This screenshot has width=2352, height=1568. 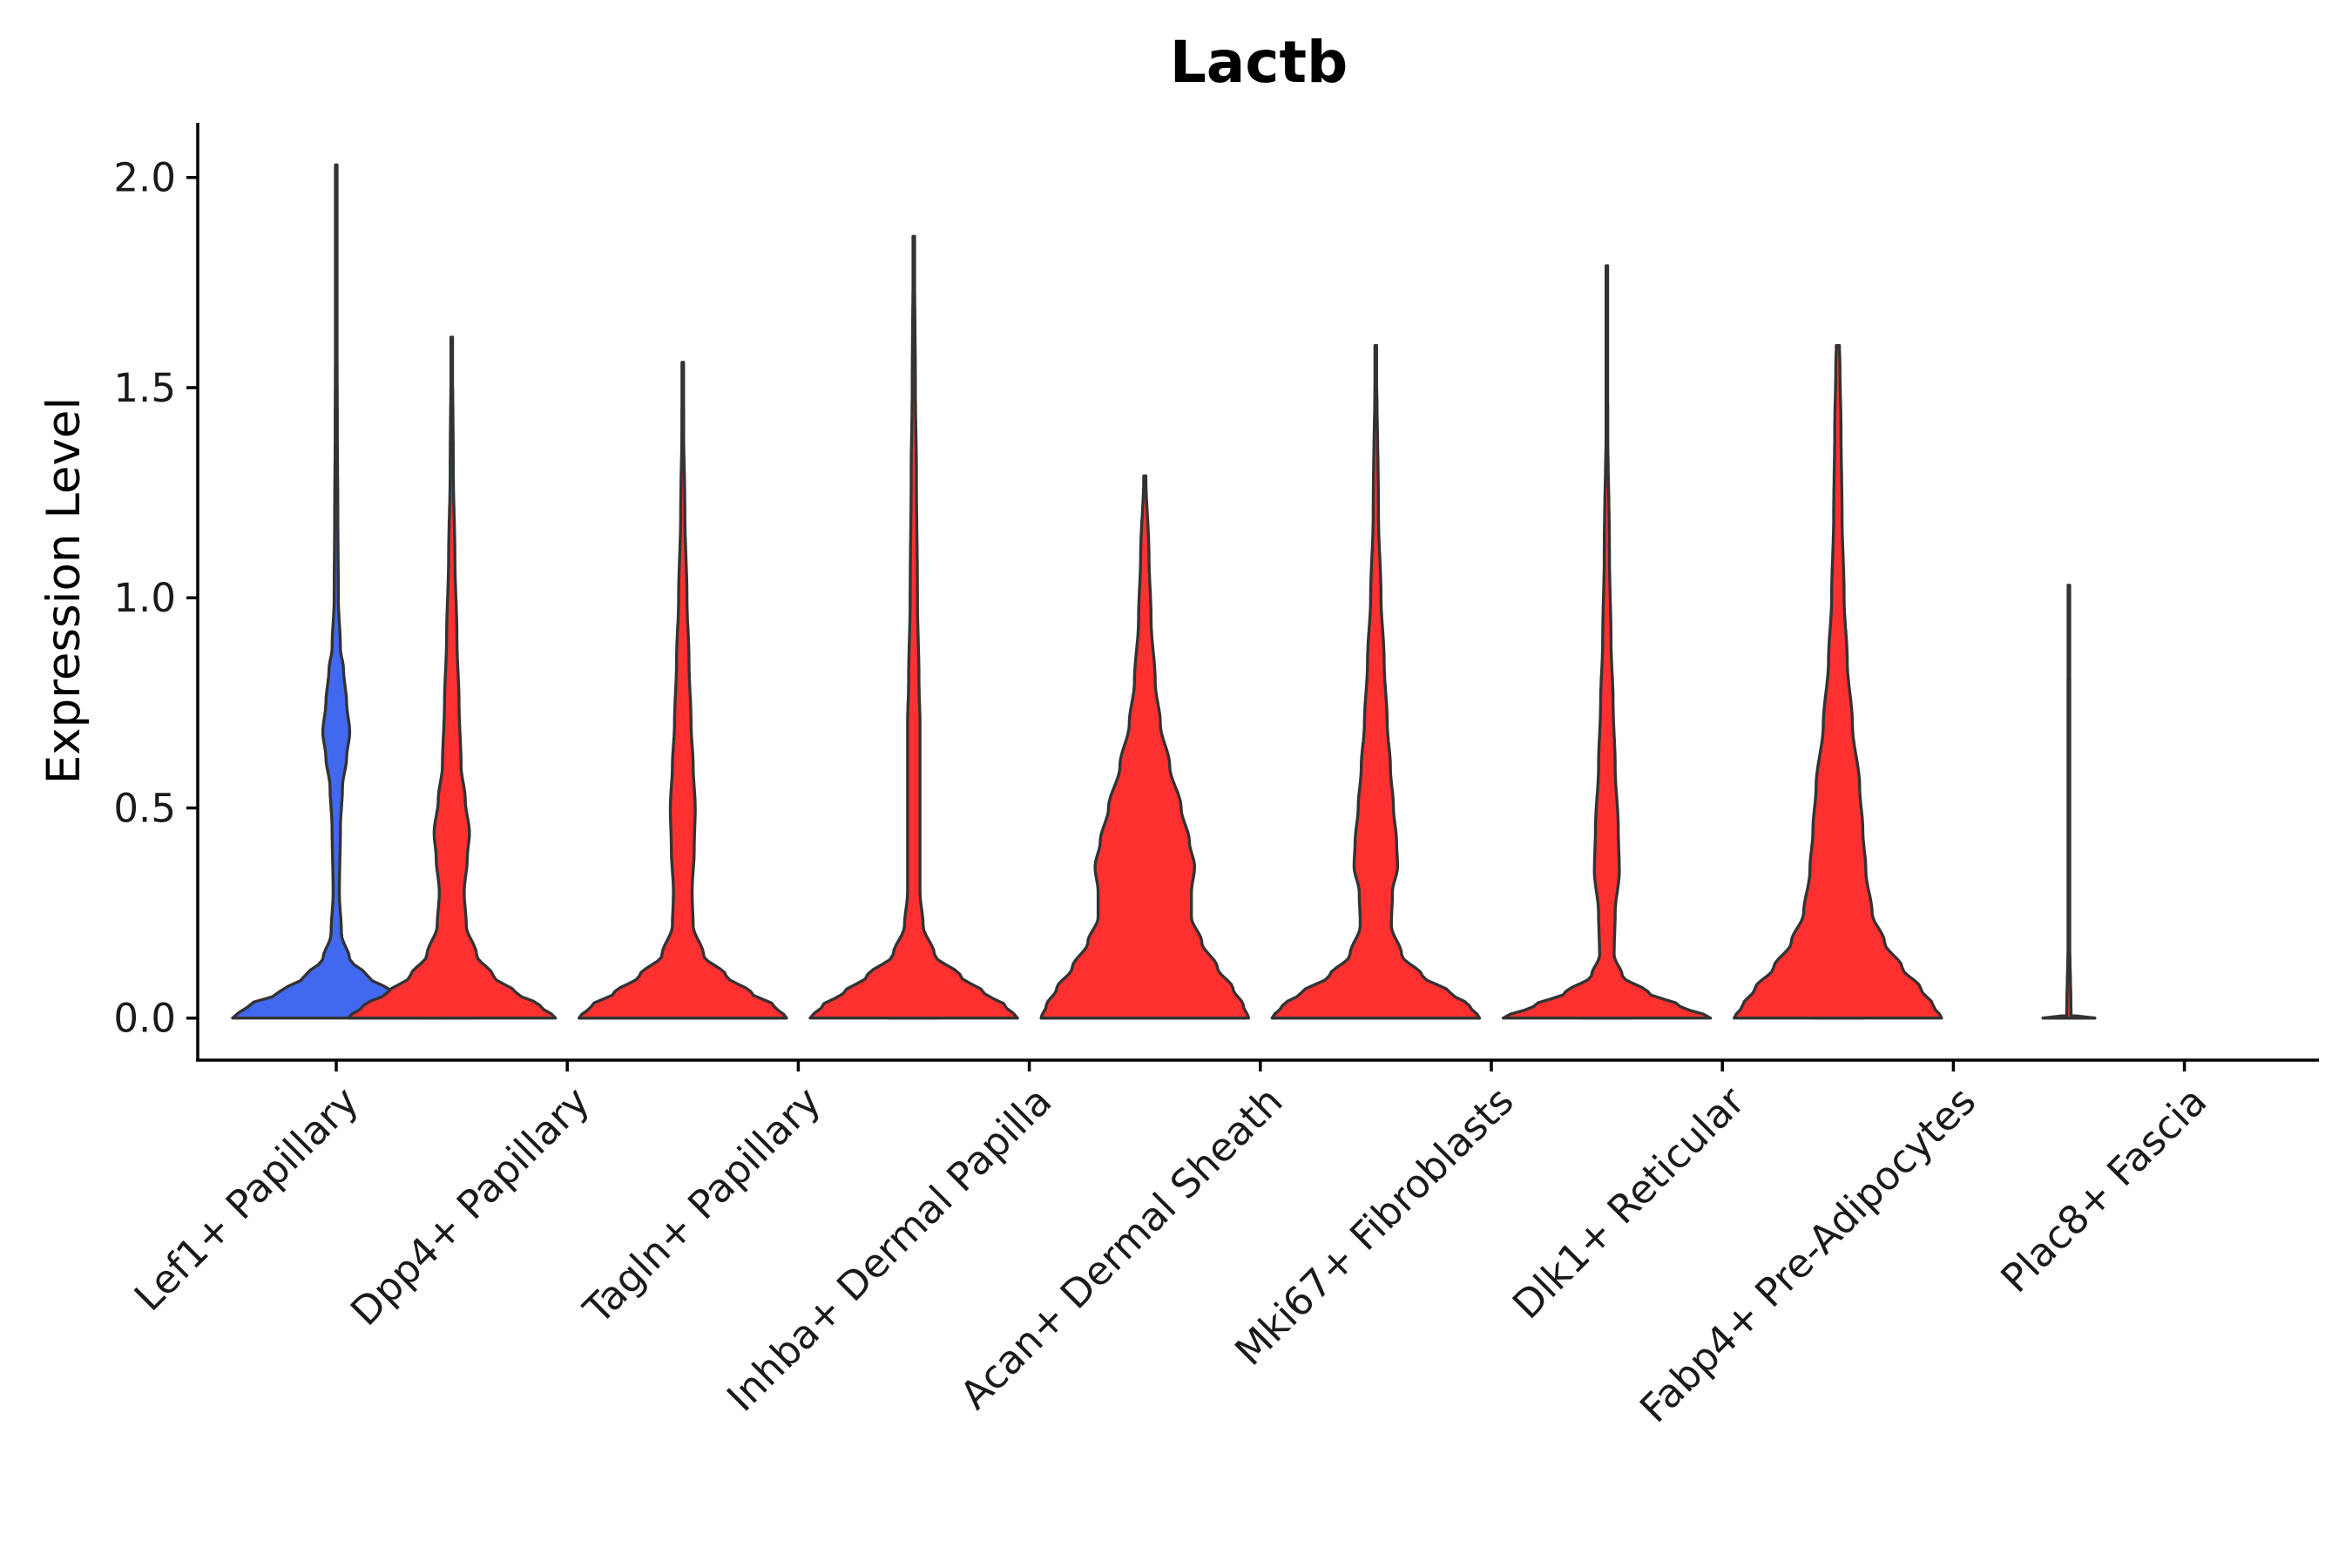 What do you see at coordinates (2104, 1189) in the screenshot?
I see `x-tick-label: Plac8+ Fascia` at bounding box center [2104, 1189].